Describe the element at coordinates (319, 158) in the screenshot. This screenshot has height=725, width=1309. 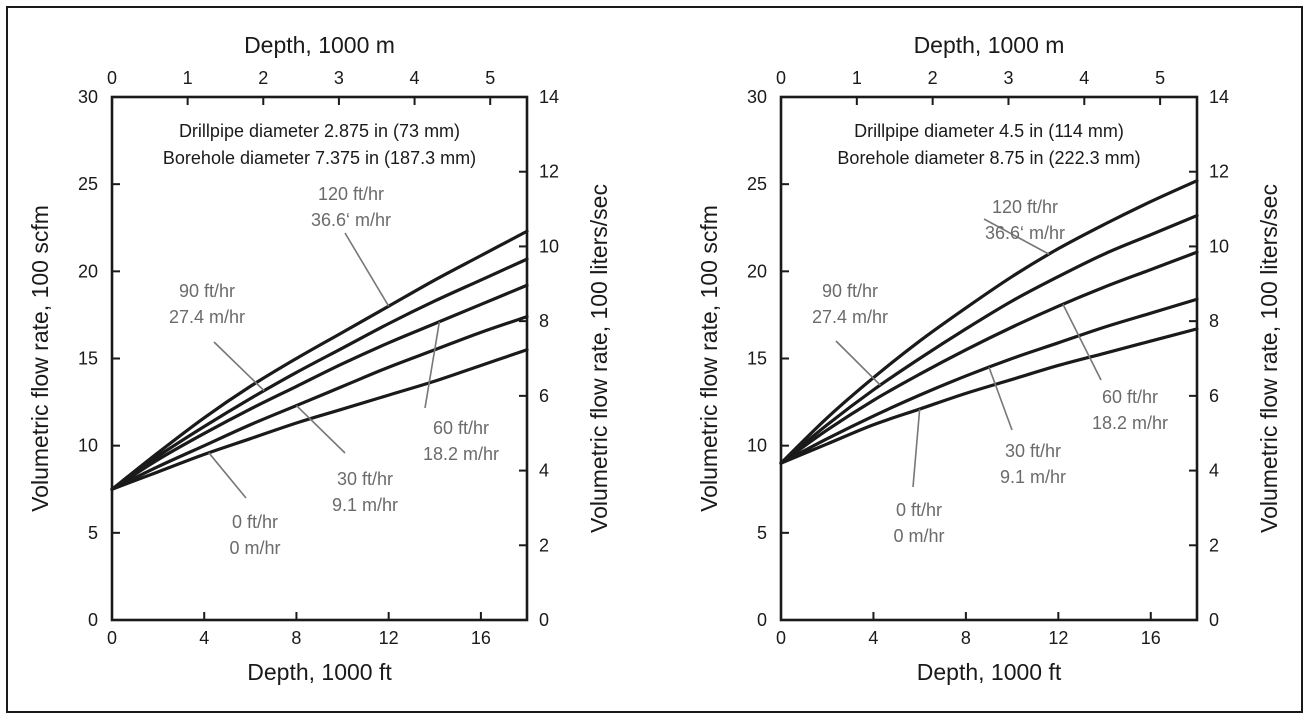
I see `spec-line: Borehole diameter 7.375 in (187.3 mm)` at that location.